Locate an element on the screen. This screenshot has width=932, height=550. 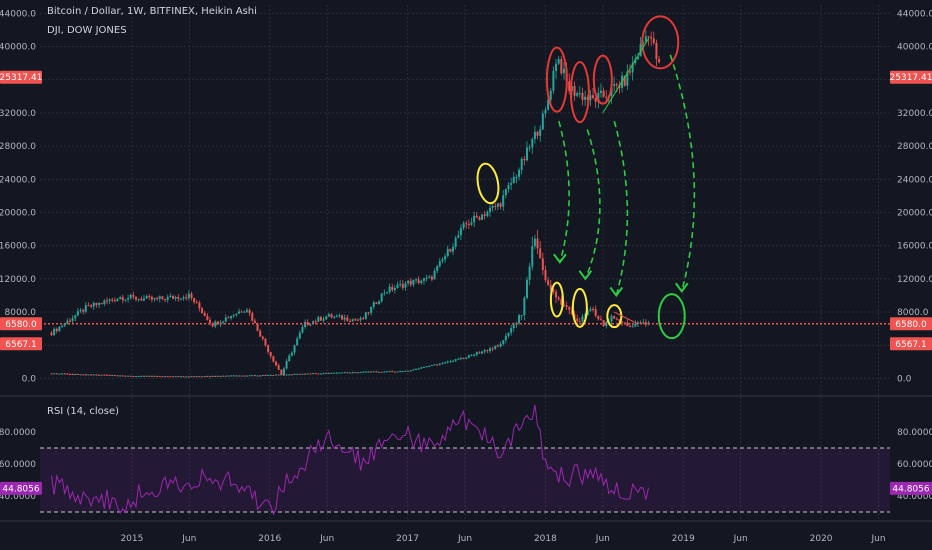
rsi-band-area is located at coordinates (465, 480).